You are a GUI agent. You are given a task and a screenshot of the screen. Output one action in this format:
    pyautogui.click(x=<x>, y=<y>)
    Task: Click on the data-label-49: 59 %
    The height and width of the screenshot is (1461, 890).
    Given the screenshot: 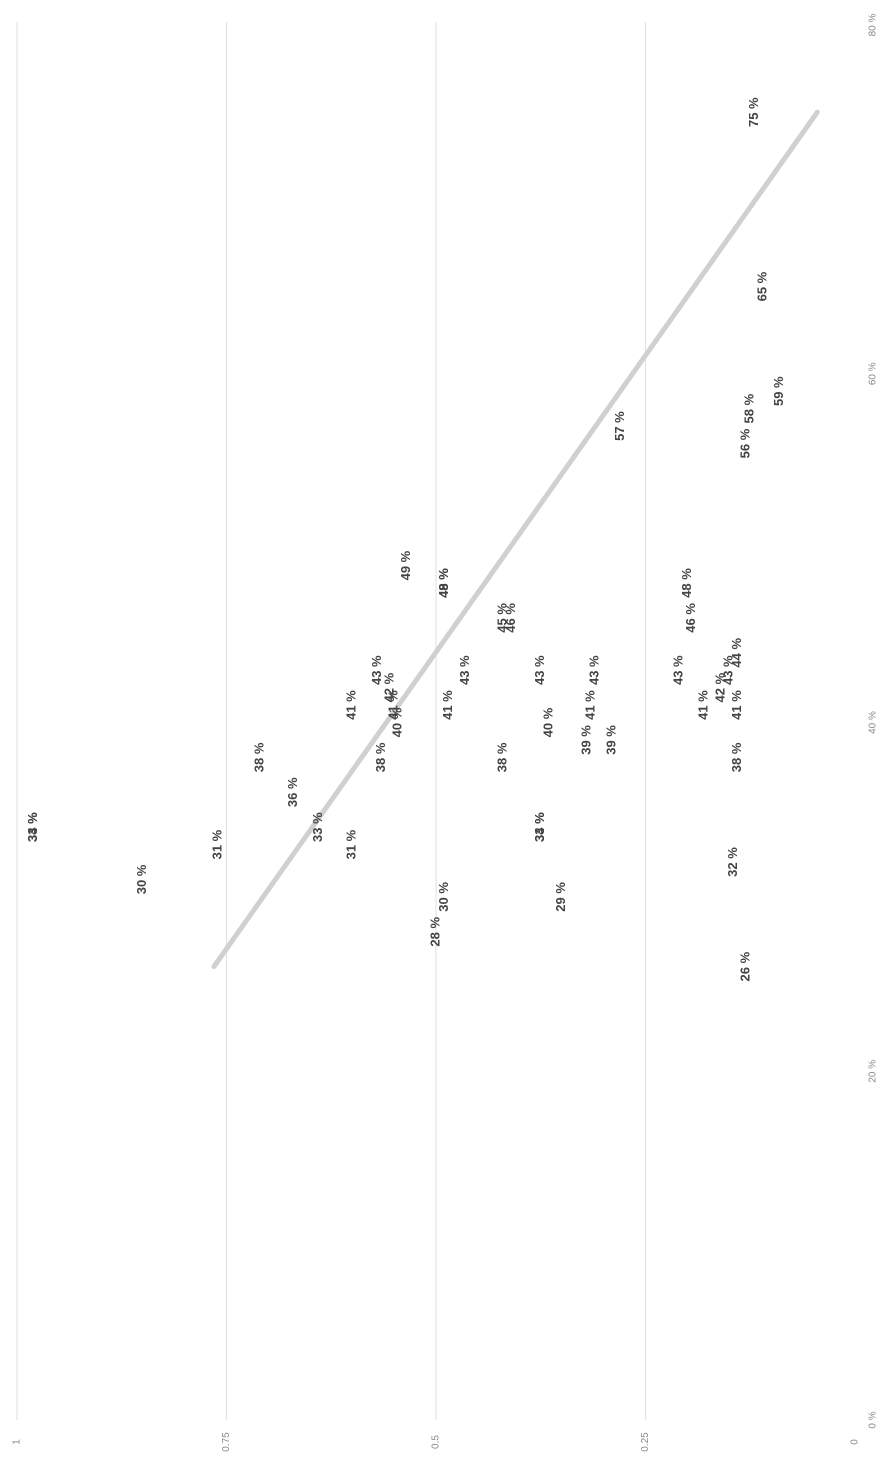 What is the action you would take?
    pyautogui.click(x=778, y=391)
    